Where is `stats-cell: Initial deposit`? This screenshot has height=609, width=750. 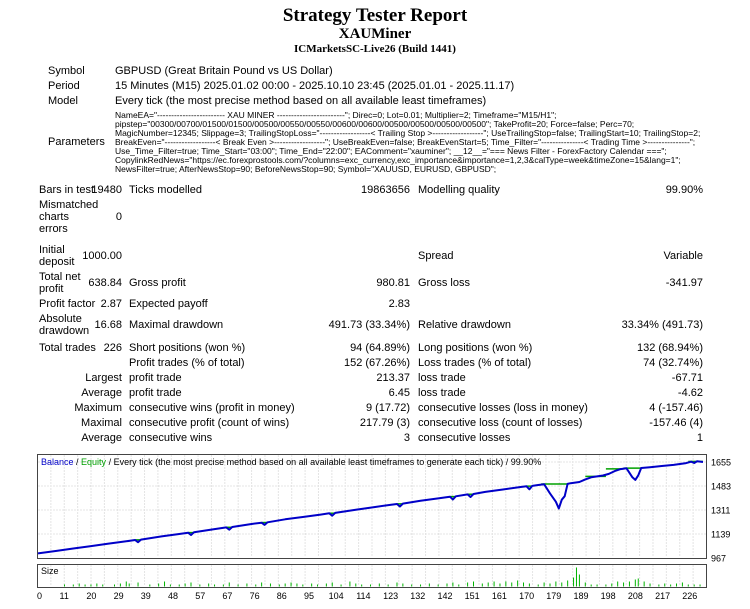
stats-cell: Initial deposit is located at coordinates (57, 255).